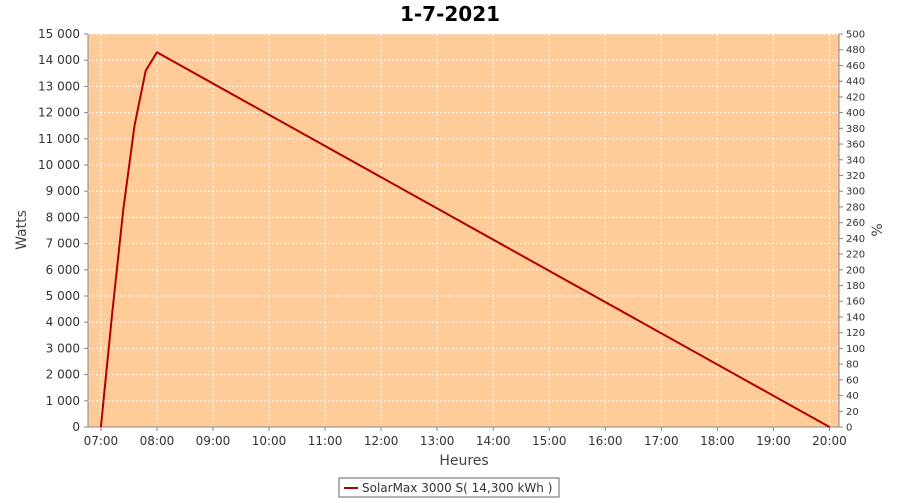 The width and height of the screenshot is (900, 500). I want to click on x-tick-label: 16:00, so click(605, 441).